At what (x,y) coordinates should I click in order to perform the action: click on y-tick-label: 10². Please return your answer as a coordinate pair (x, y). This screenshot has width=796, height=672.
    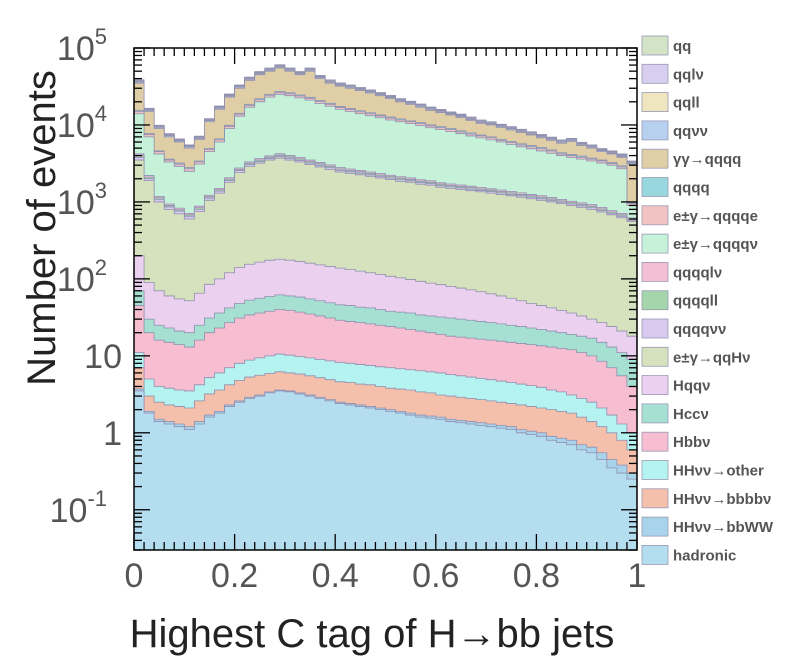
    Looking at the image, I should click on (82, 277).